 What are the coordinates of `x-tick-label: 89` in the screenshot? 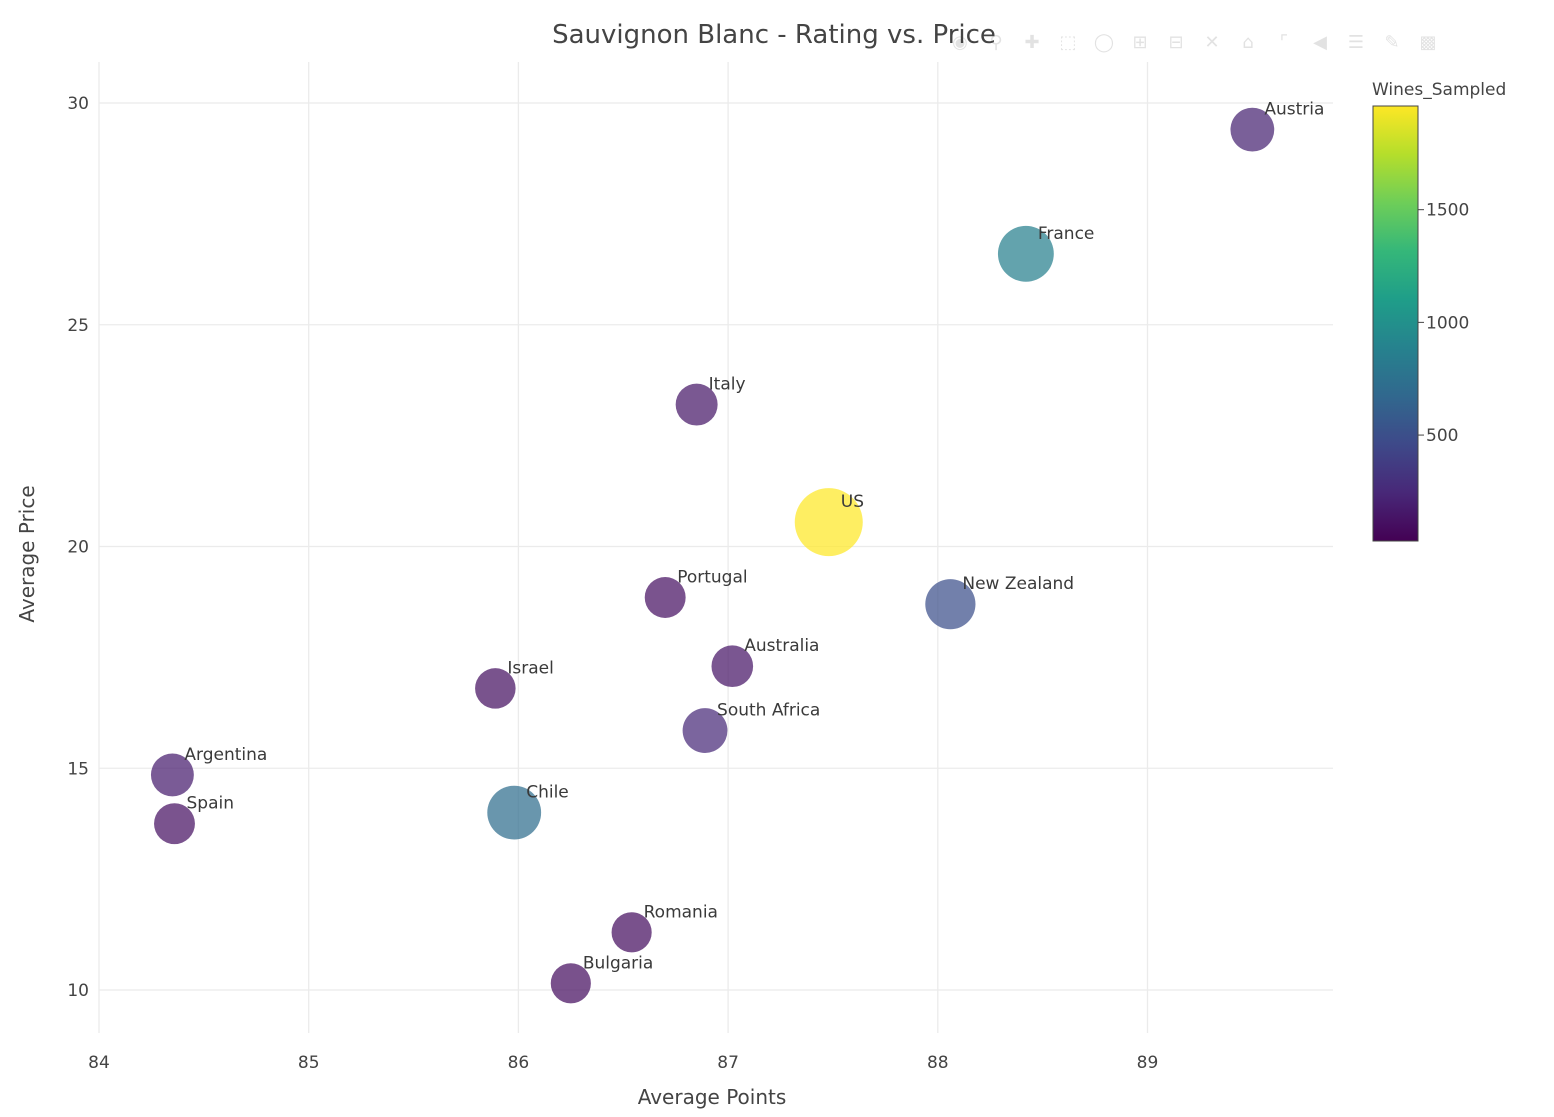 It's located at (1148, 1063).